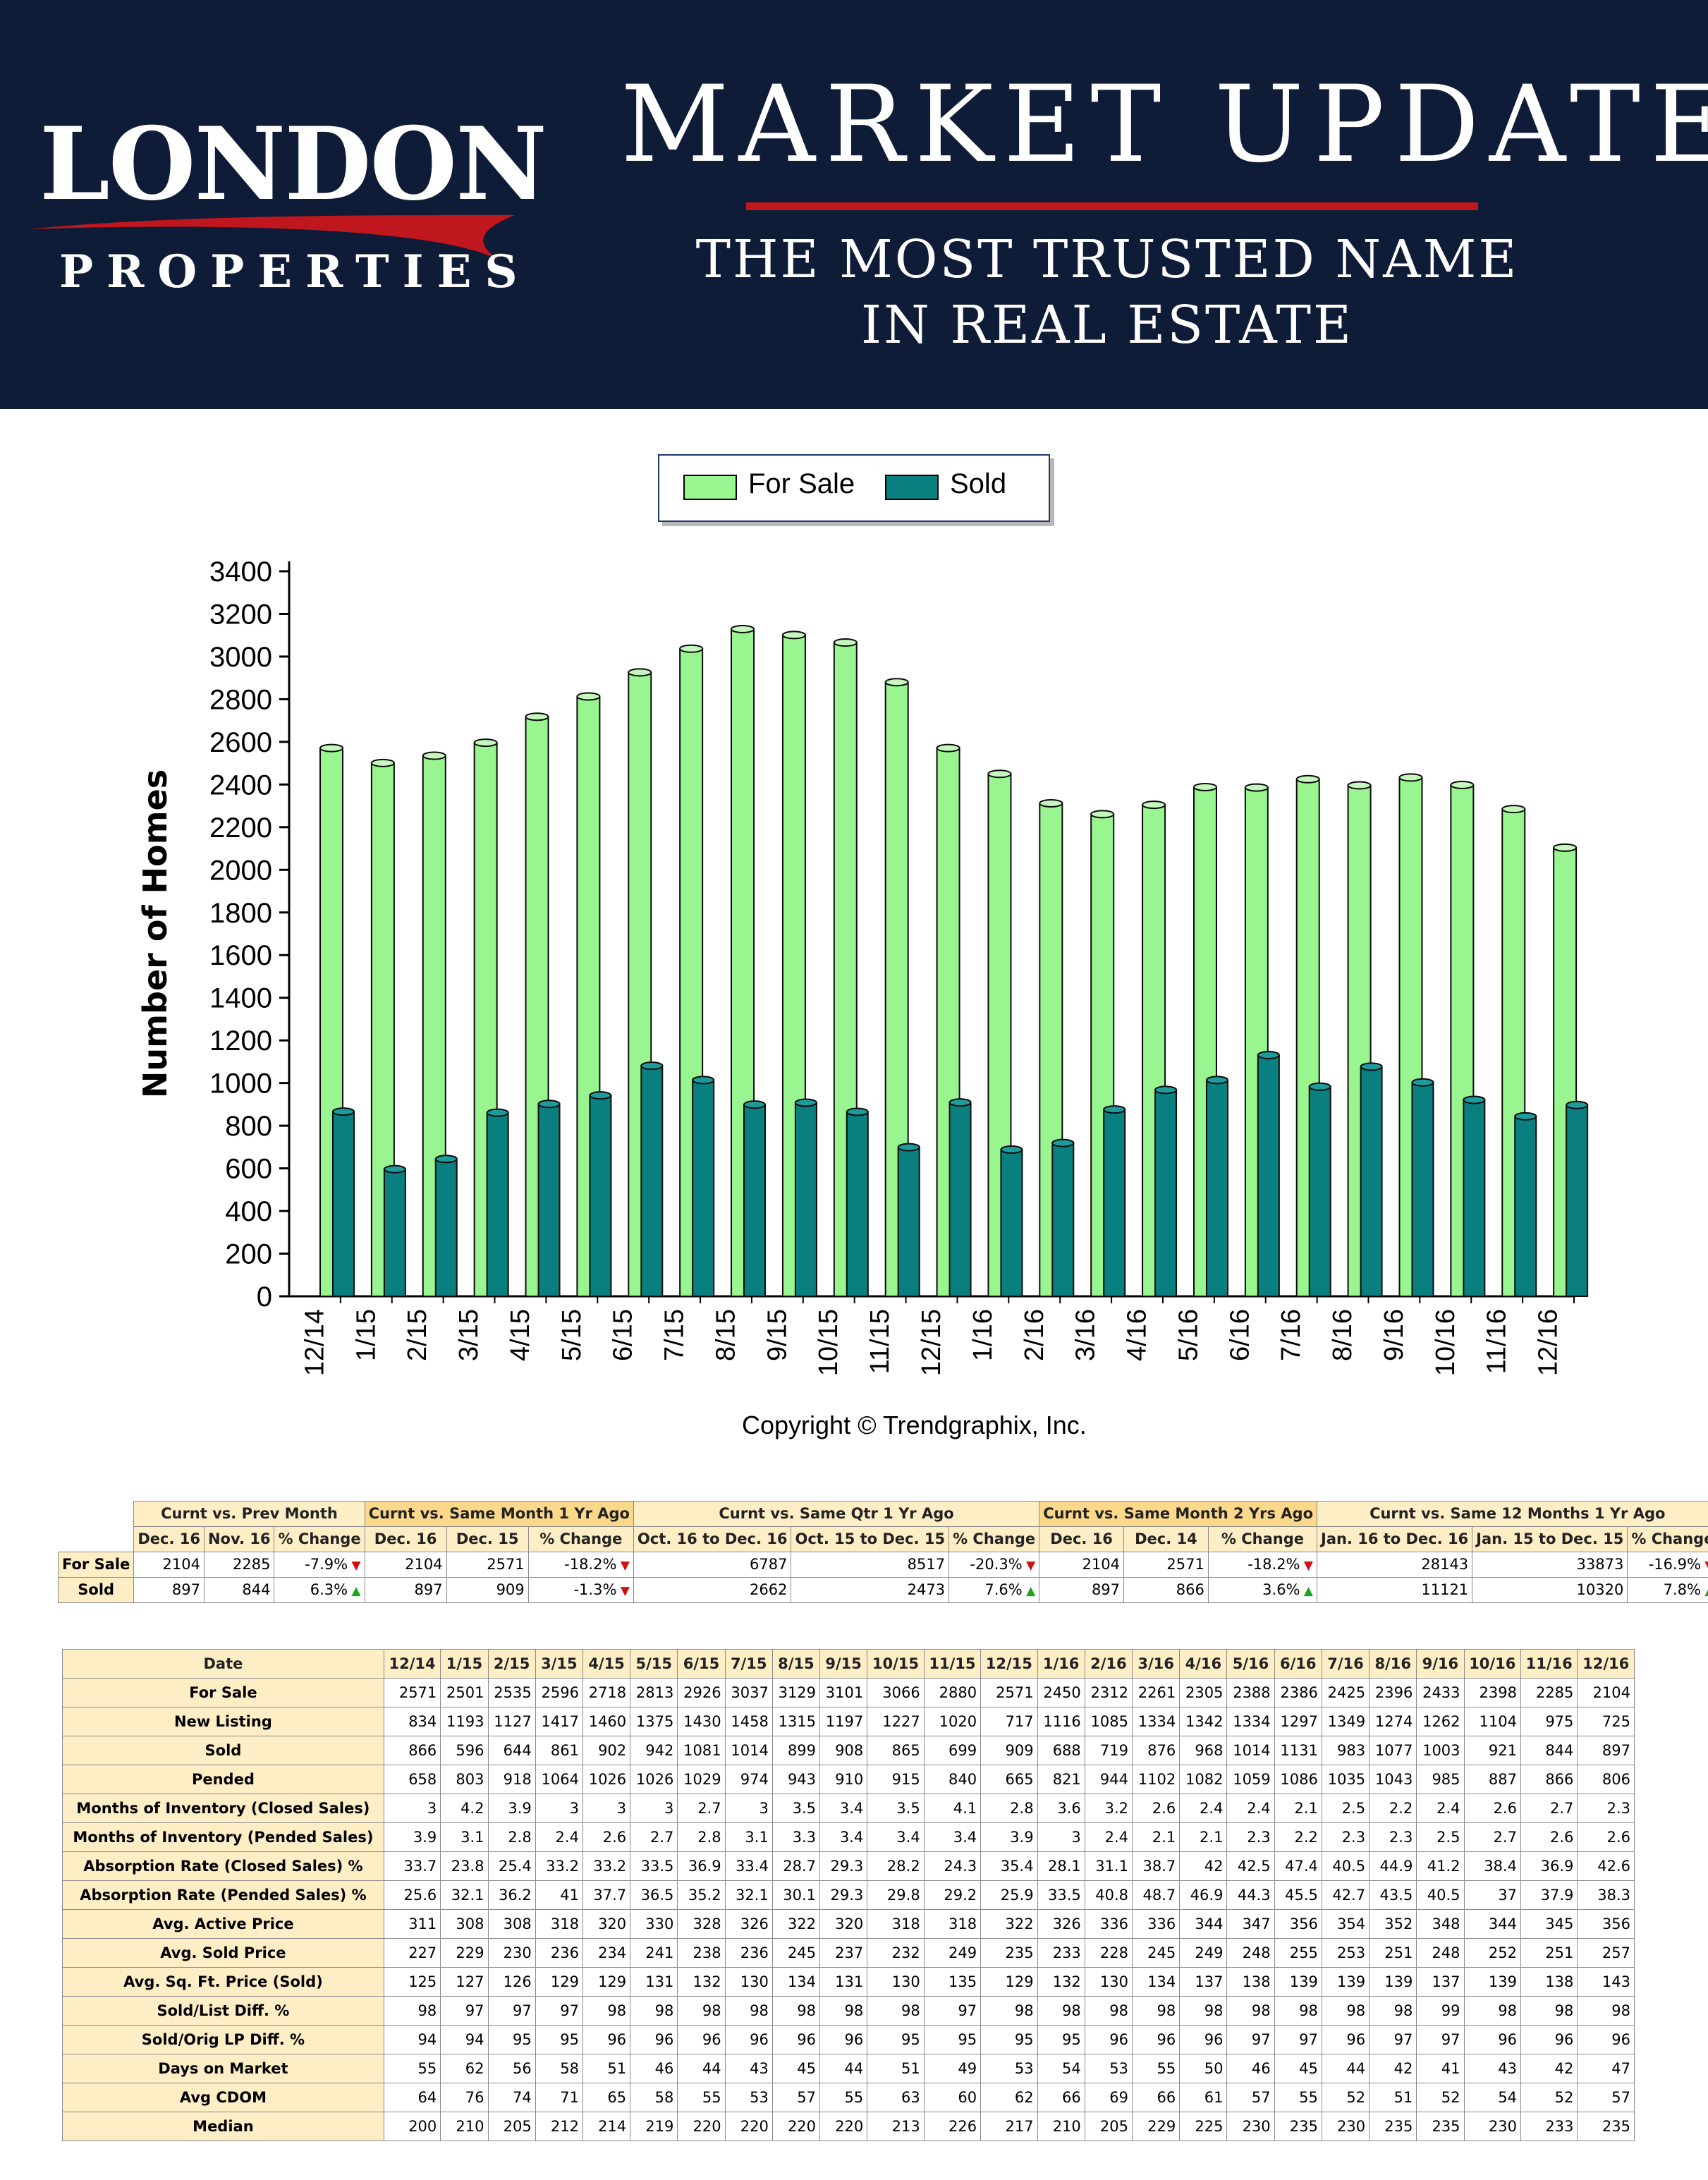  What do you see at coordinates (1549, 2126) in the screenshot?
I see `detail-cell: 233` at bounding box center [1549, 2126].